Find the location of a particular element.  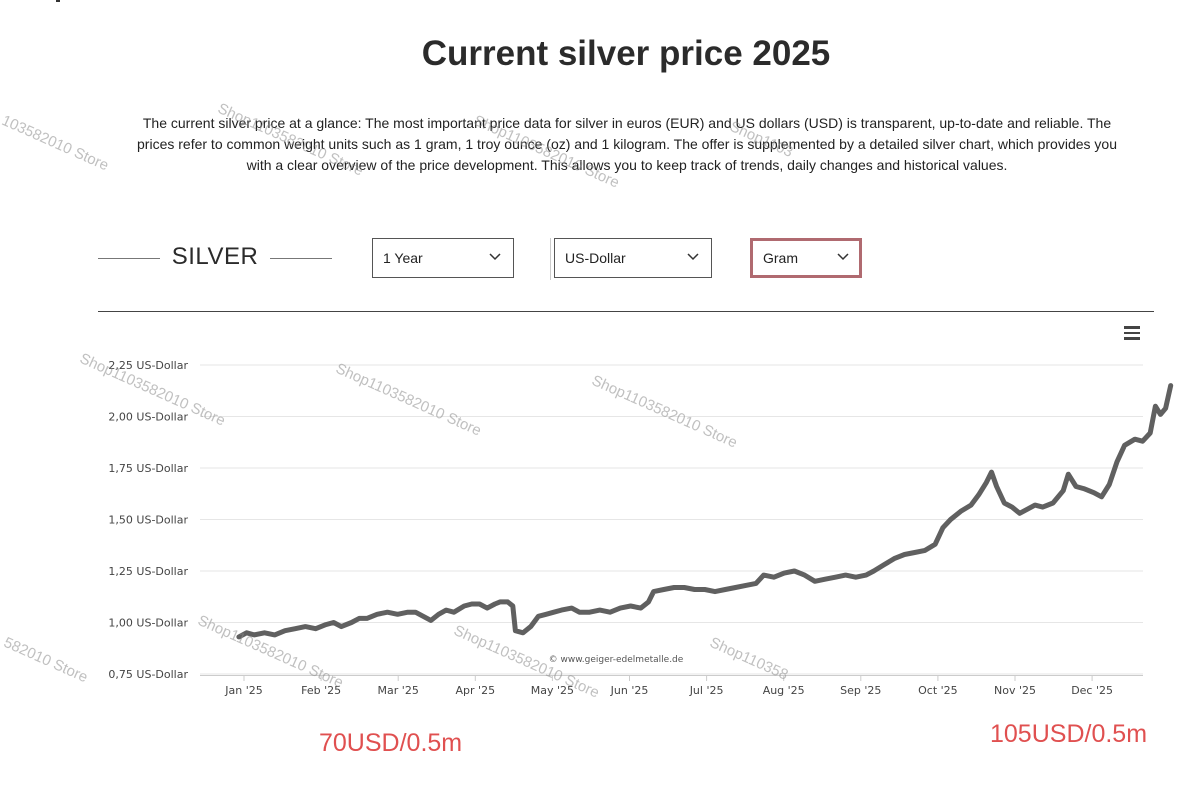

unit-select: Gram is located at coordinates (806, 258).